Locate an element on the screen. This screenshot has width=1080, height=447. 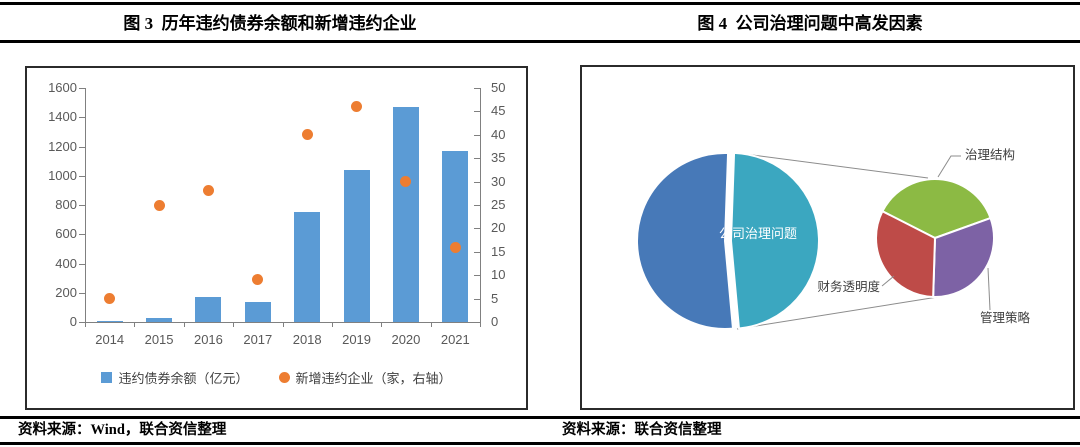
title-bottom-rule is located at coordinates (540, 41).